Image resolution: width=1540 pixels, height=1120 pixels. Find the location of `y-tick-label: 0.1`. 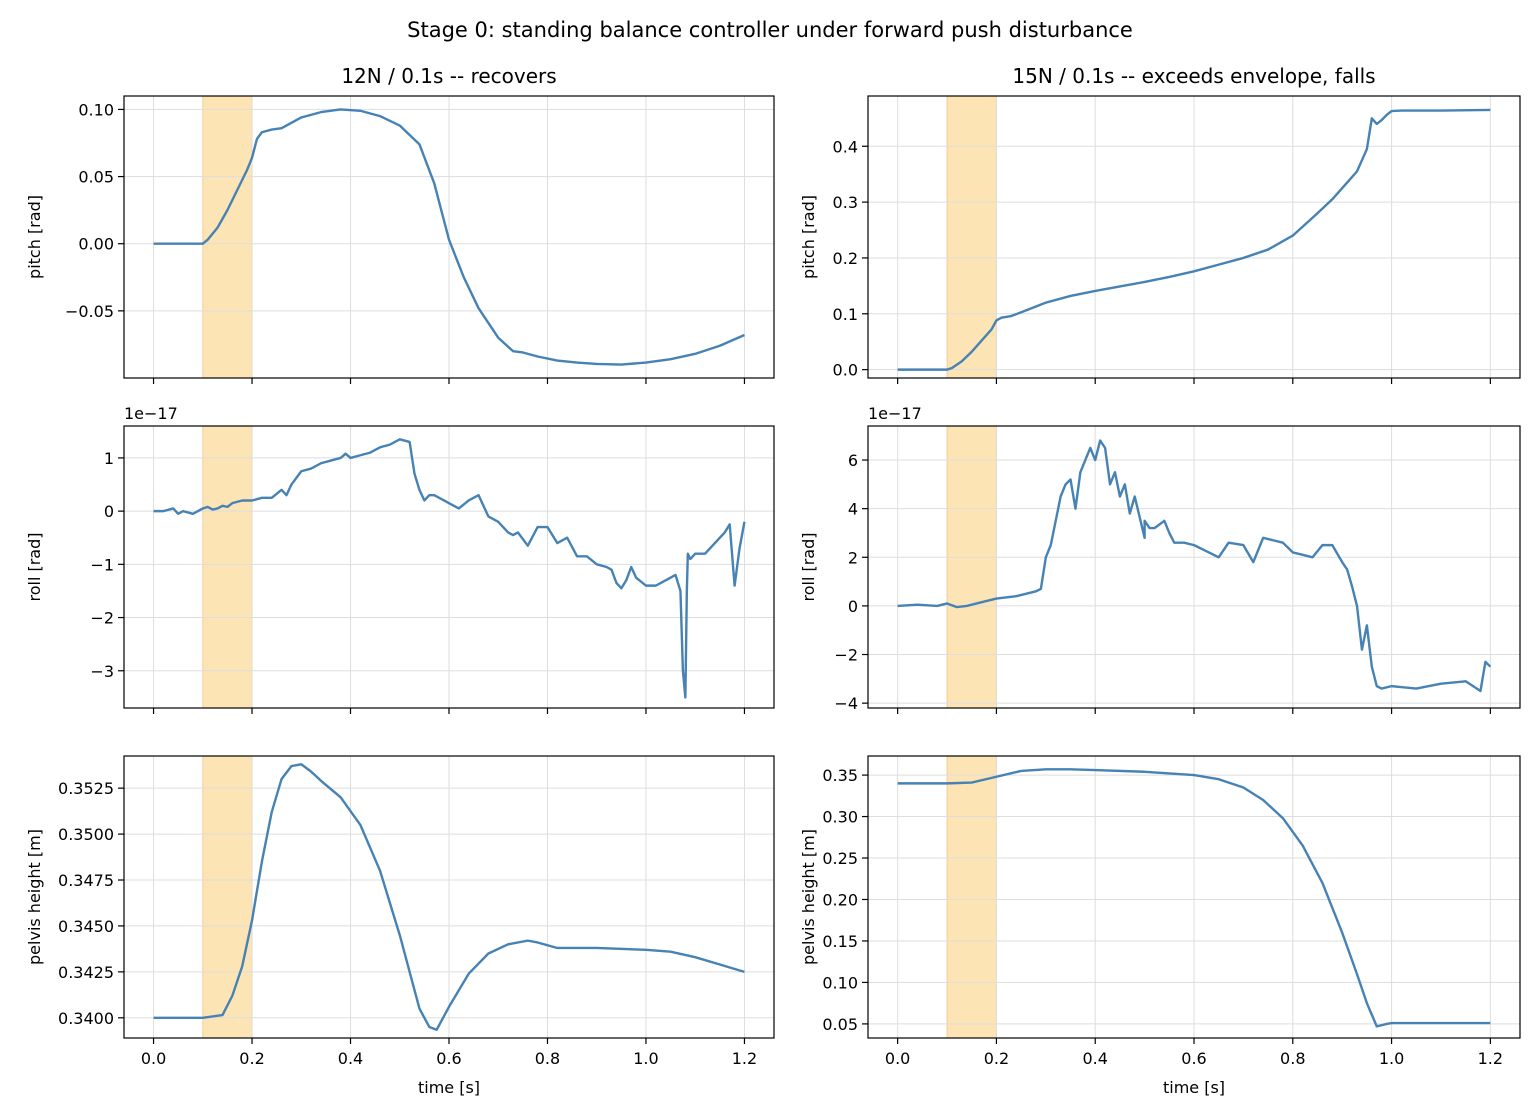

y-tick-label: 0.1 is located at coordinates (845, 314).